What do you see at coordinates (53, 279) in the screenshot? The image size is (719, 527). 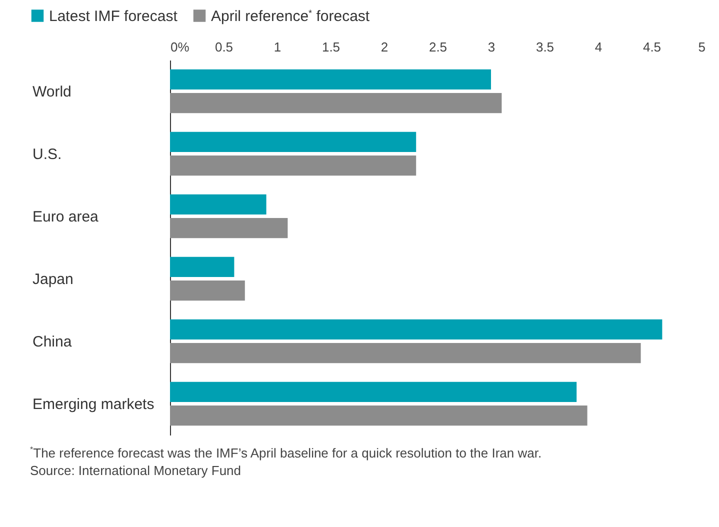 I see `y-tick-label: Japan` at bounding box center [53, 279].